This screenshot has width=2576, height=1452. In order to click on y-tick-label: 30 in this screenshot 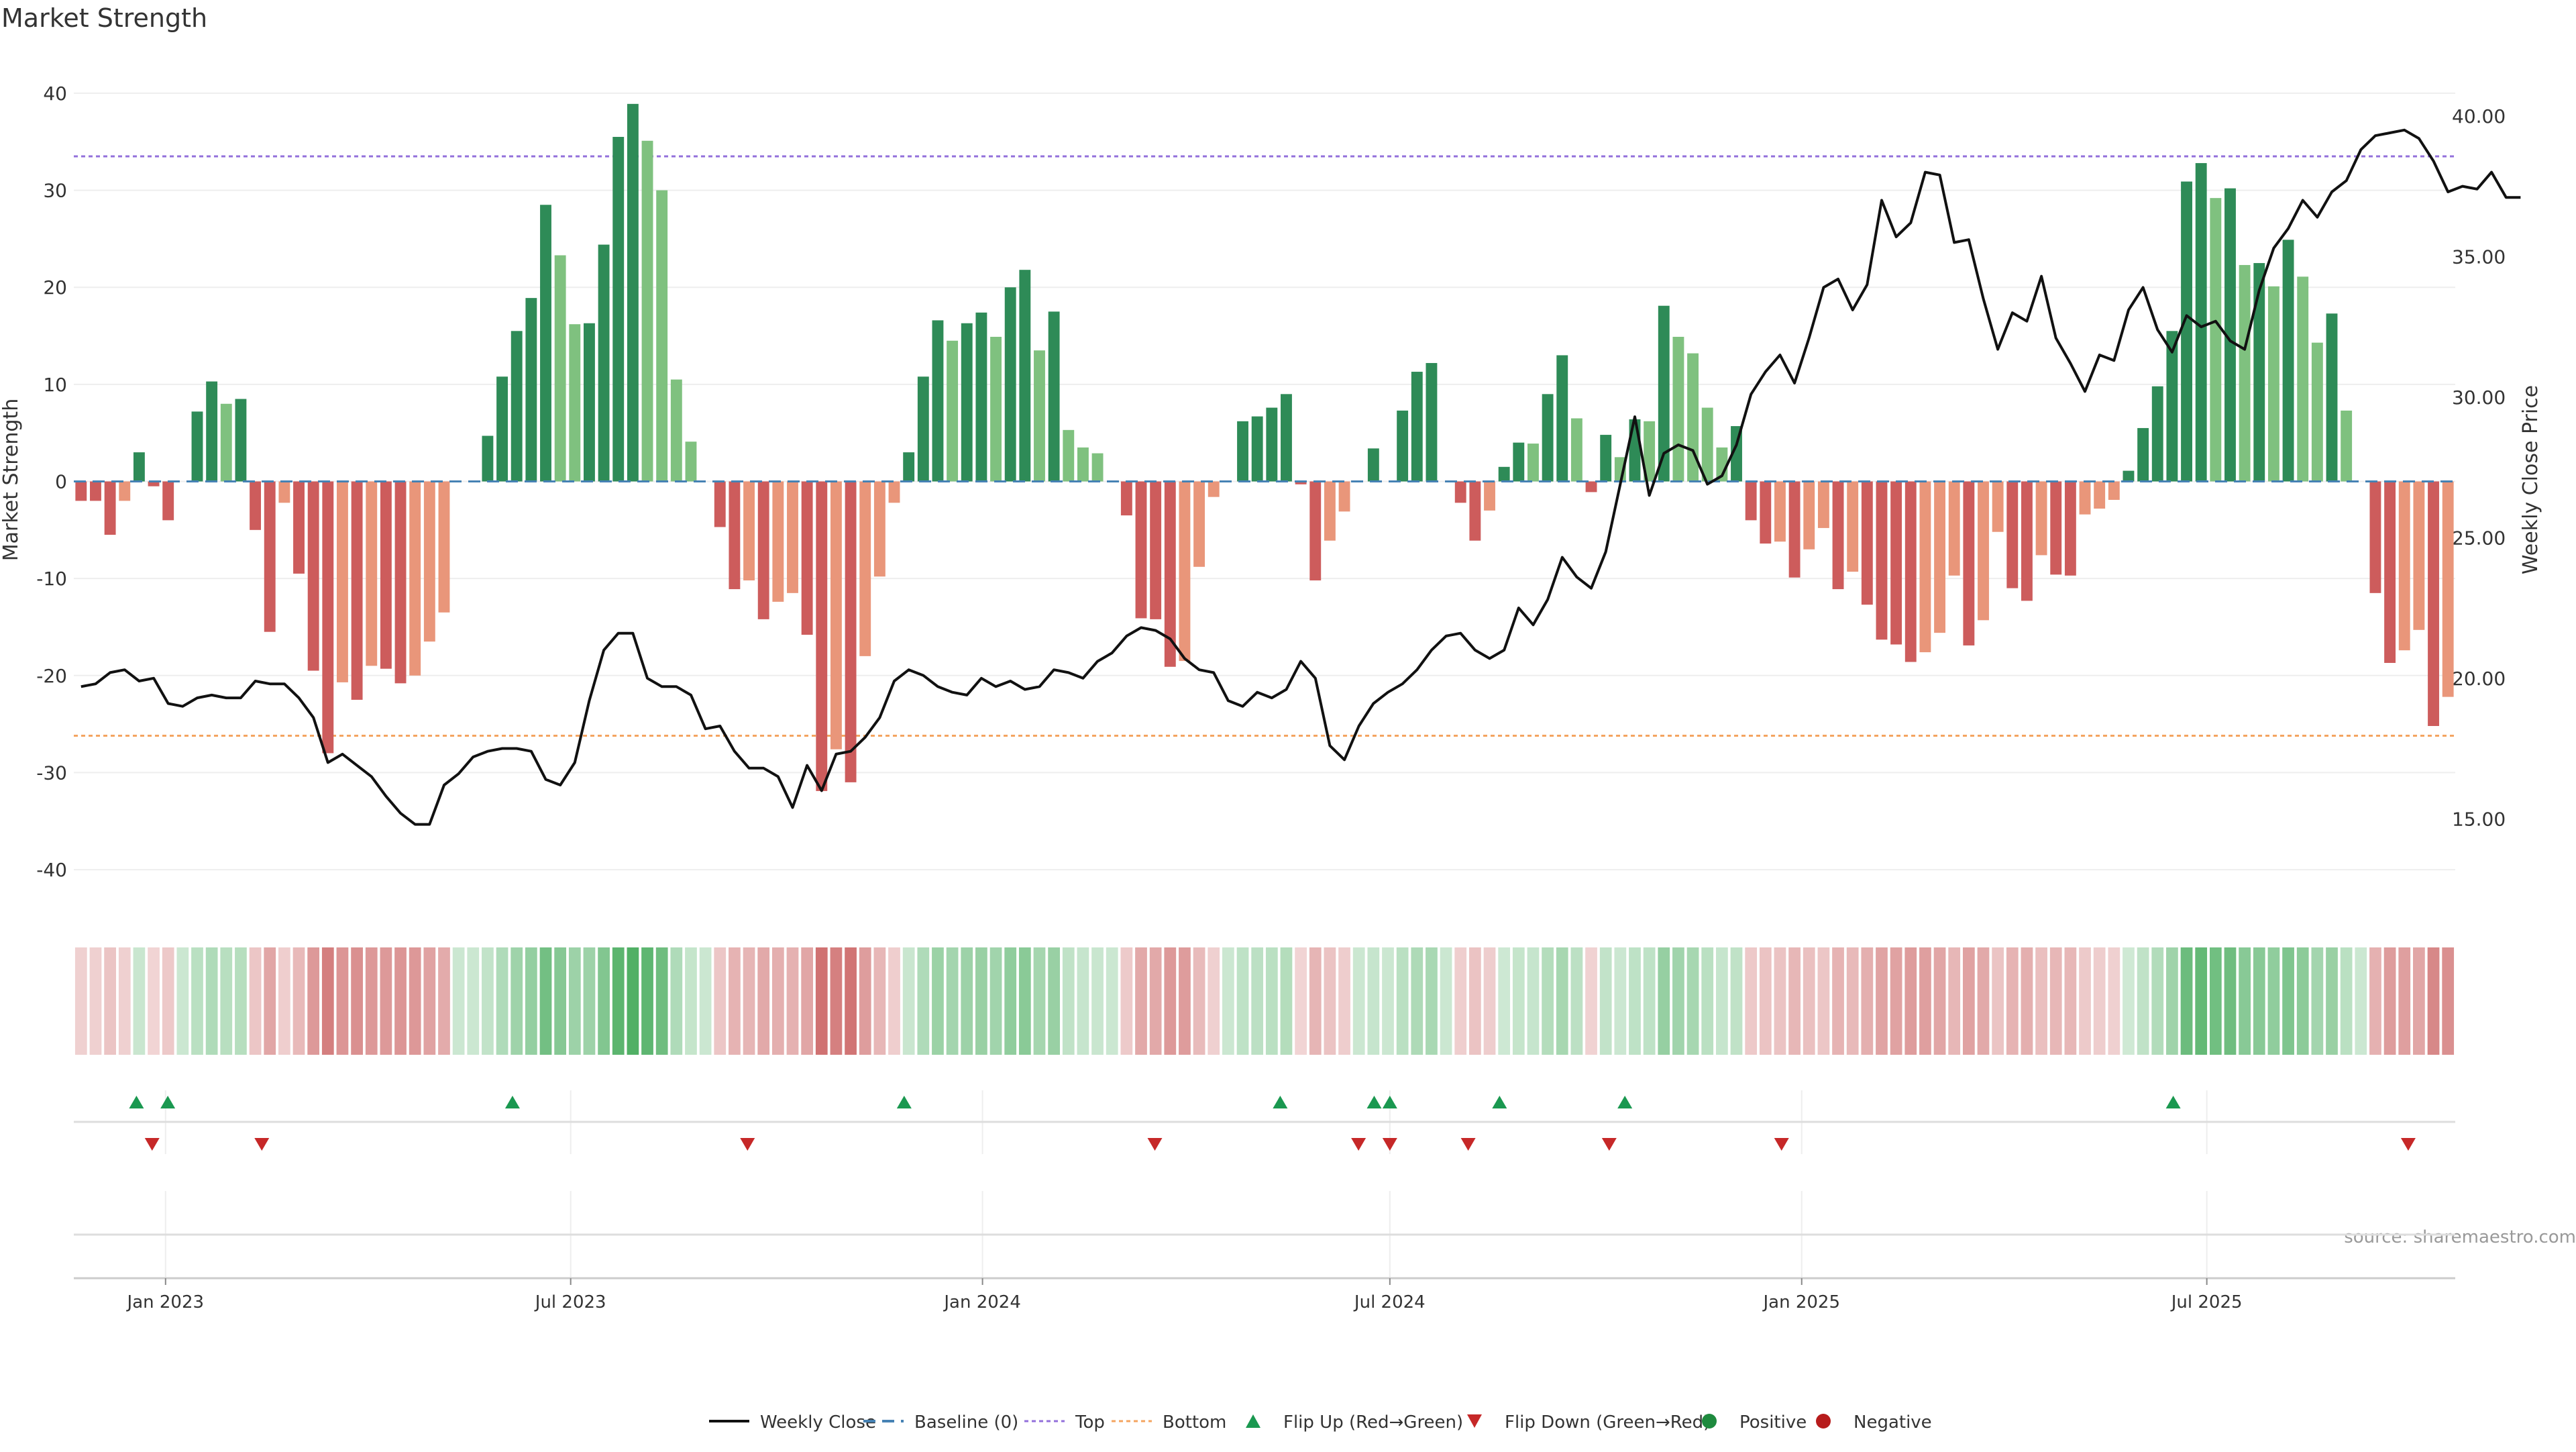, I will do `click(55, 191)`.